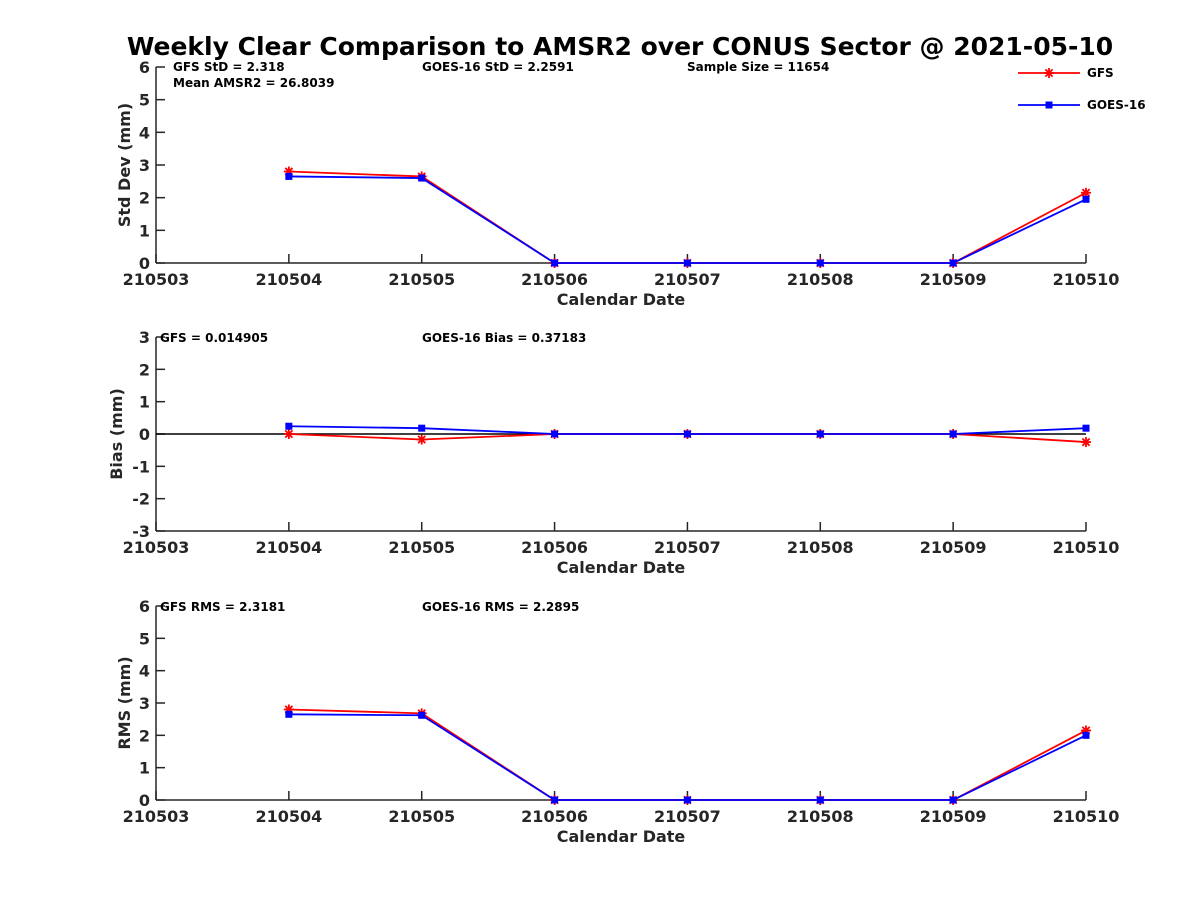  Describe the element at coordinates (253, 83) in the screenshot. I see `stat-annotation: Mean AMSR2 = 26.8039` at that location.